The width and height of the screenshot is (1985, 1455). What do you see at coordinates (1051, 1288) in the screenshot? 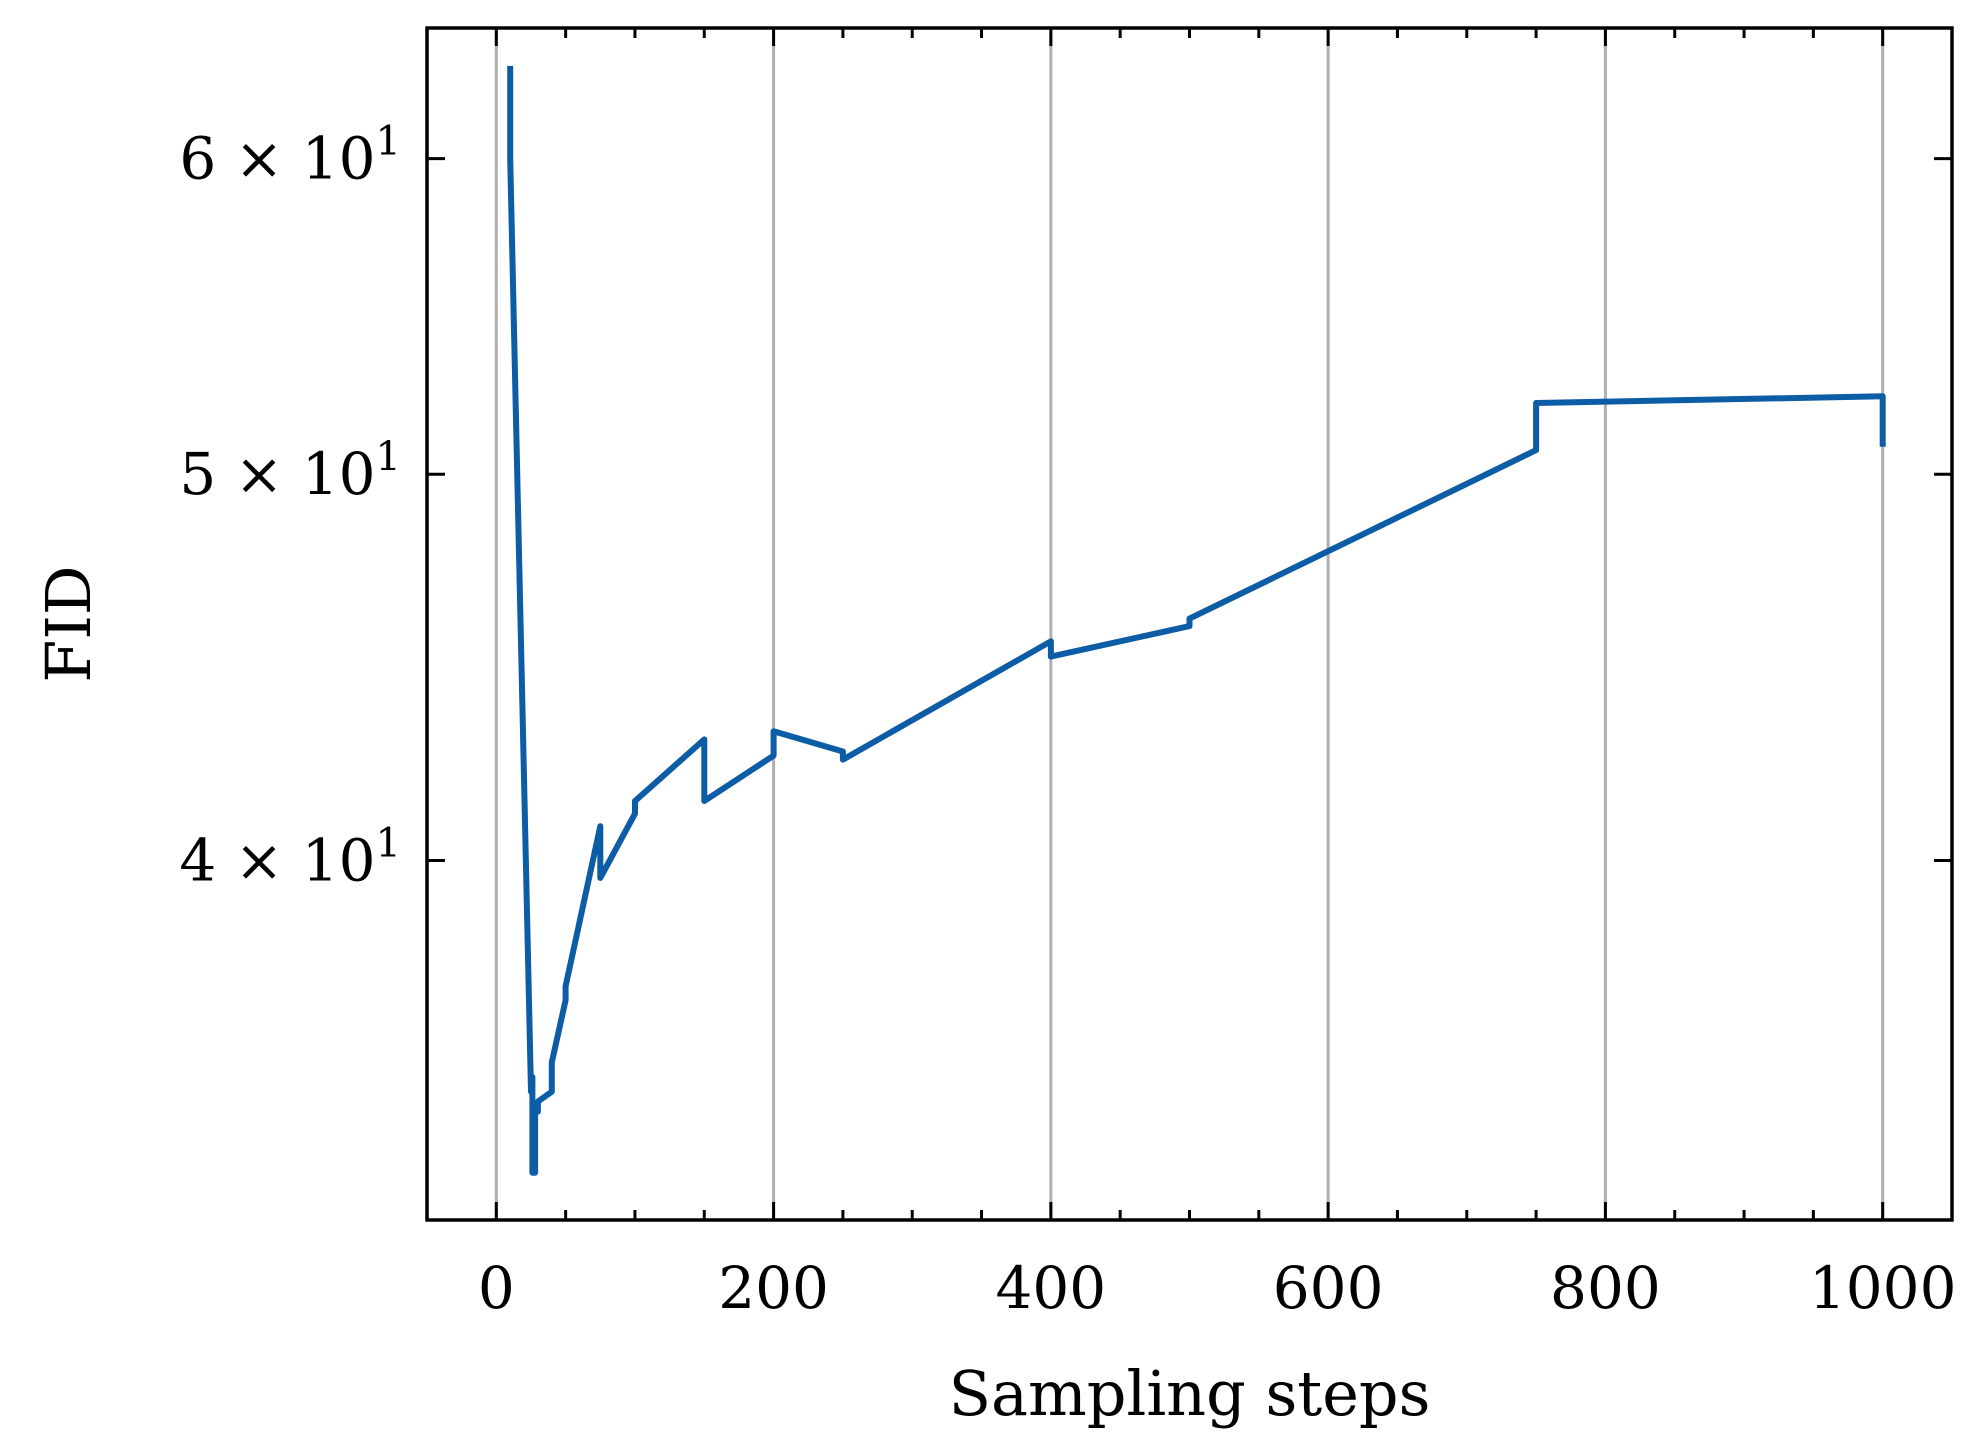
I see `x-tick-label: 400` at bounding box center [1051, 1288].